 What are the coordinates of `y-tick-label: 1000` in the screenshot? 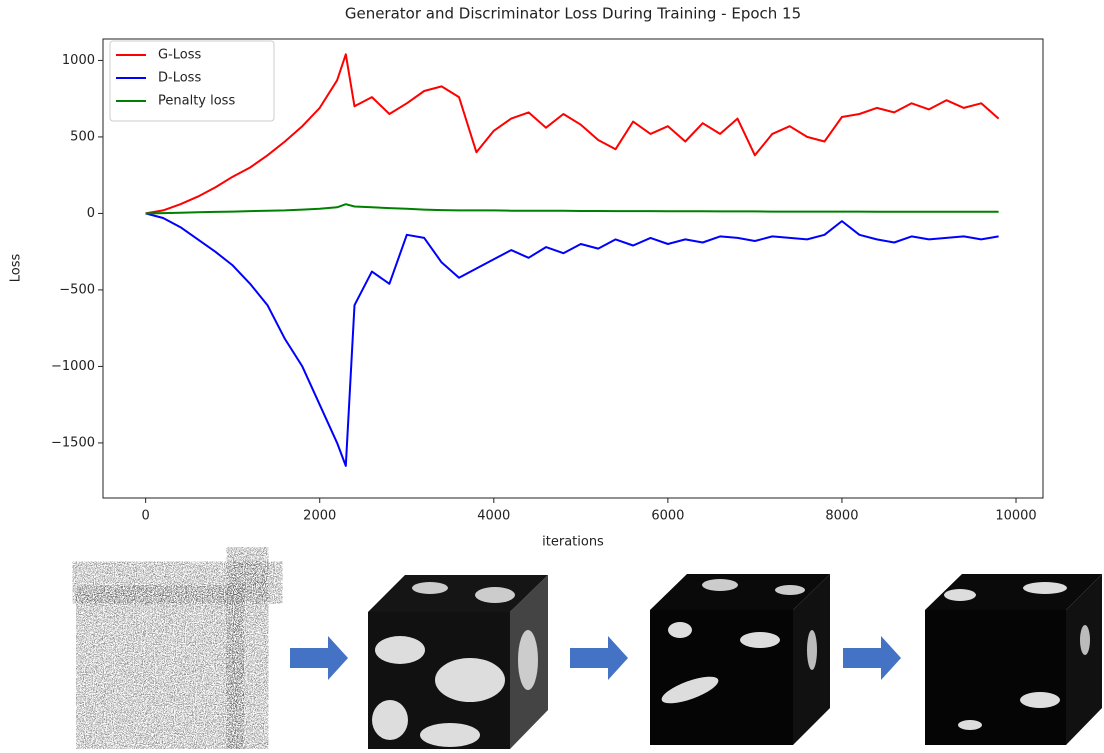 It's located at (78, 60).